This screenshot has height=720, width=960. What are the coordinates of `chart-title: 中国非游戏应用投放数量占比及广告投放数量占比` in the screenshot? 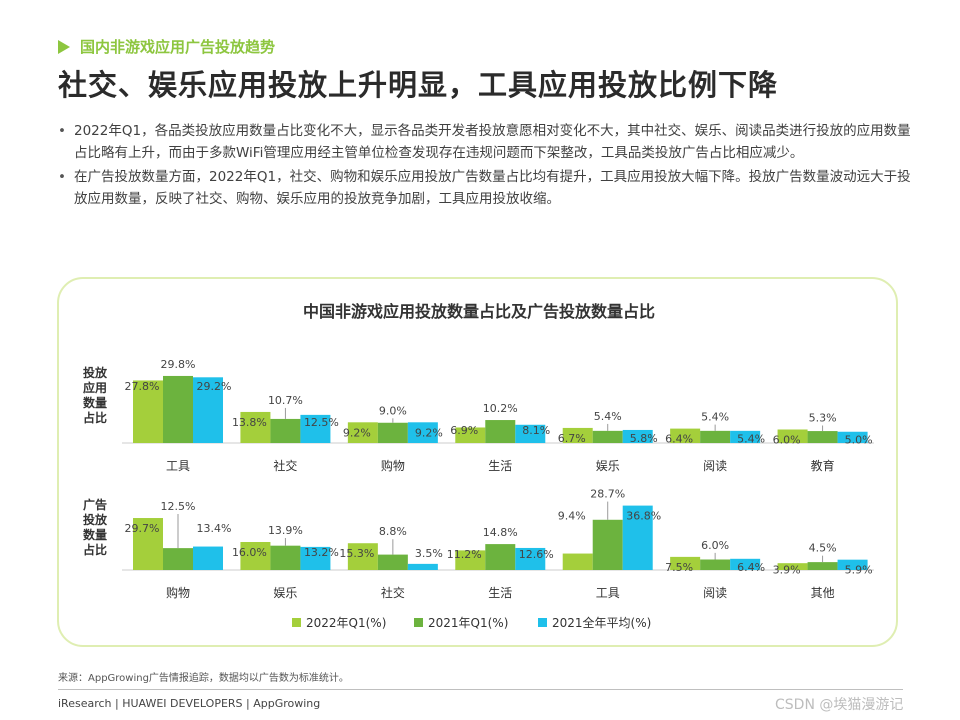 It's located at (479, 311).